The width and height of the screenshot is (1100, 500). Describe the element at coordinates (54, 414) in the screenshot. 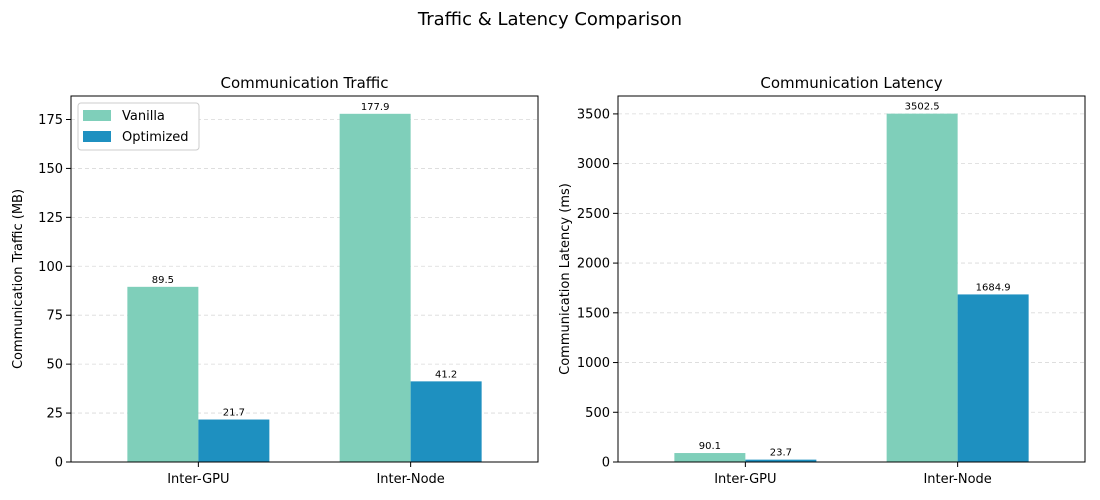

I see `y-tick-label: 25` at that location.